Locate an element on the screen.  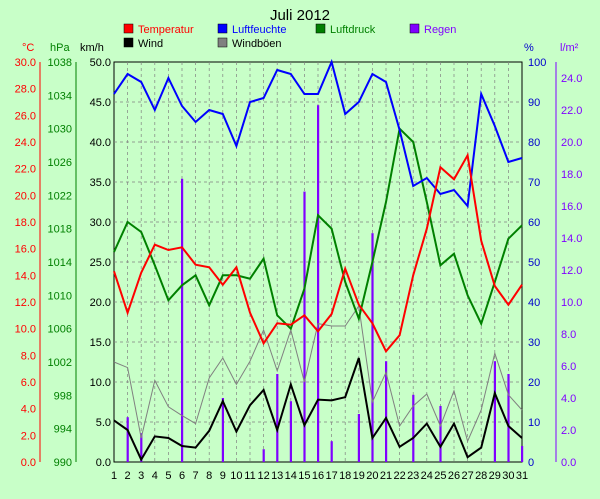
legend-swatch-luftdruck is located at coordinates (320, 28).